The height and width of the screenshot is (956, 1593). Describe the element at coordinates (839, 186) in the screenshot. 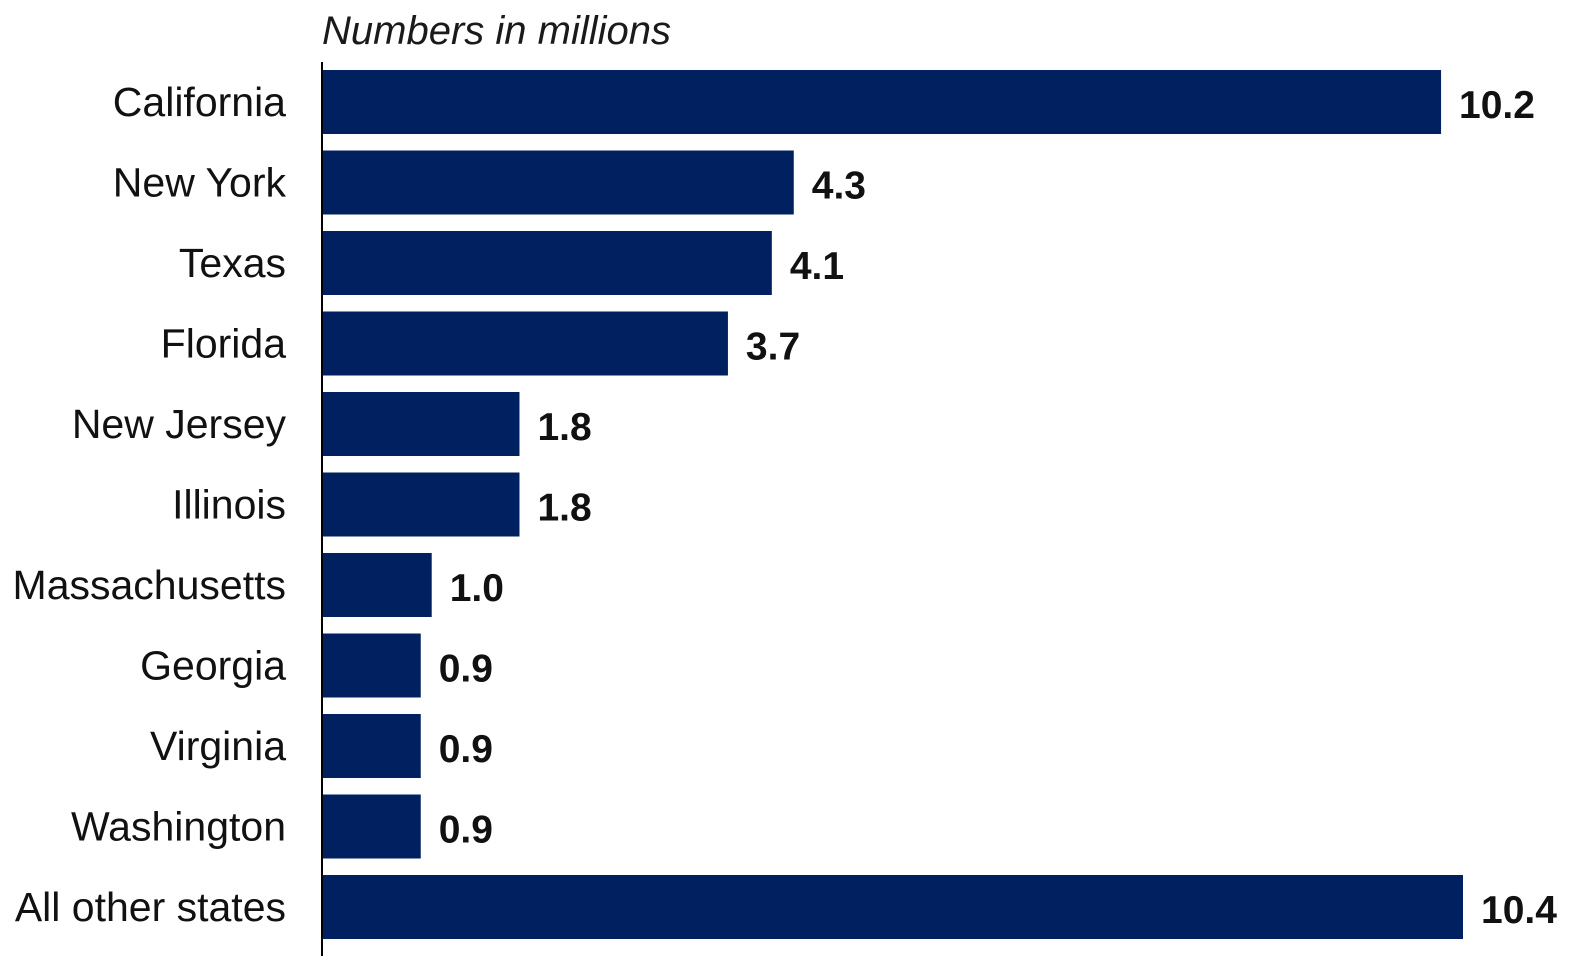

I see `data-label: 4.3` at that location.